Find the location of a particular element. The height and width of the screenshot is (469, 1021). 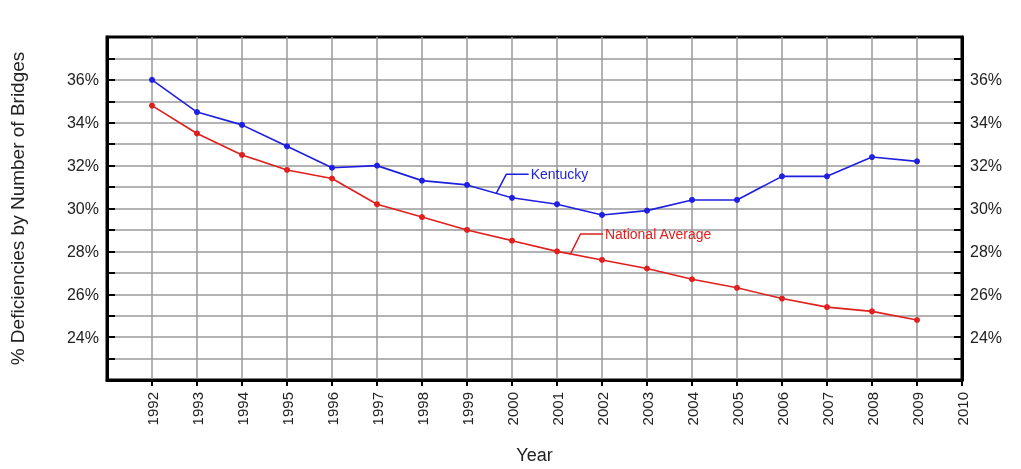

x-tick-label: 1992 is located at coordinates (152, 409).